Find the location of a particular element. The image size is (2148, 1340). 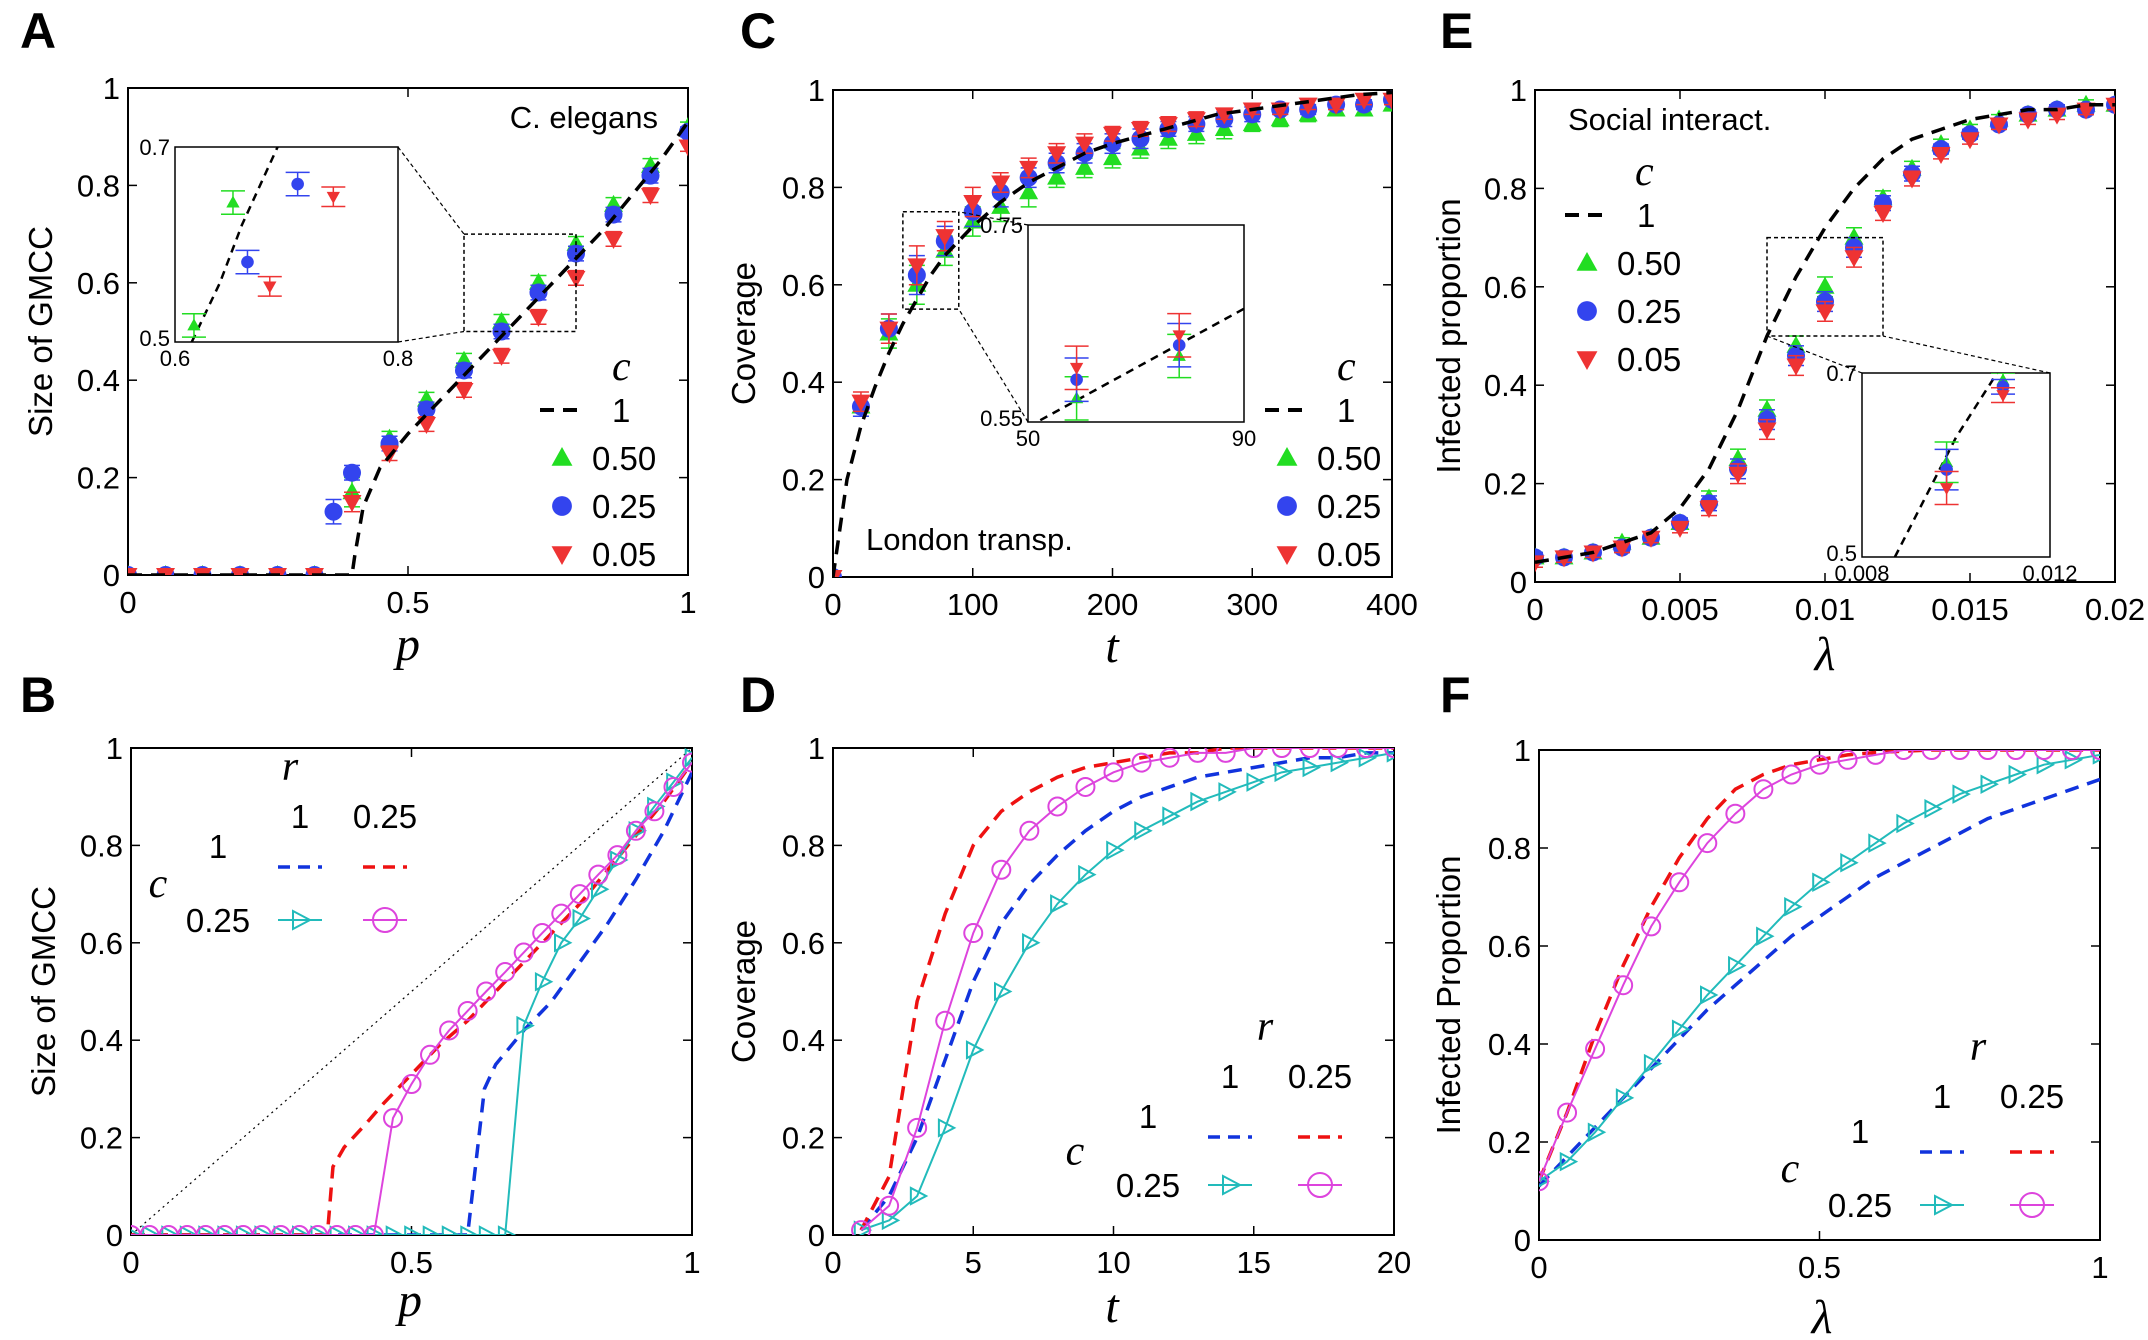

panel-label: F is located at coordinates (1455, 695).